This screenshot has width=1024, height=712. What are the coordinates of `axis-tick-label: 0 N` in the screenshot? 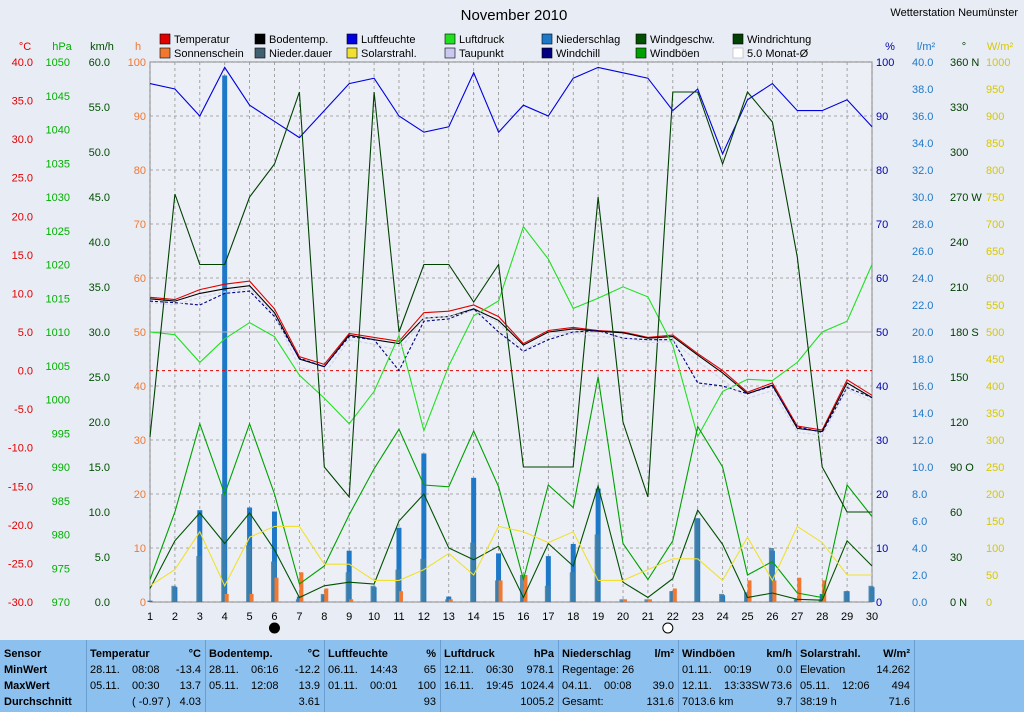 It's located at (958, 603).